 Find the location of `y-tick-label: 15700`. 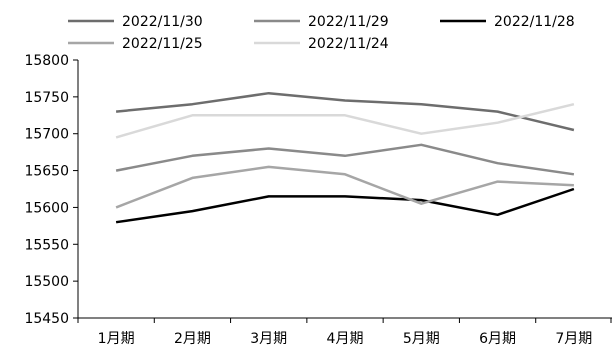

y-tick-label: 15700 is located at coordinates (46, 135).